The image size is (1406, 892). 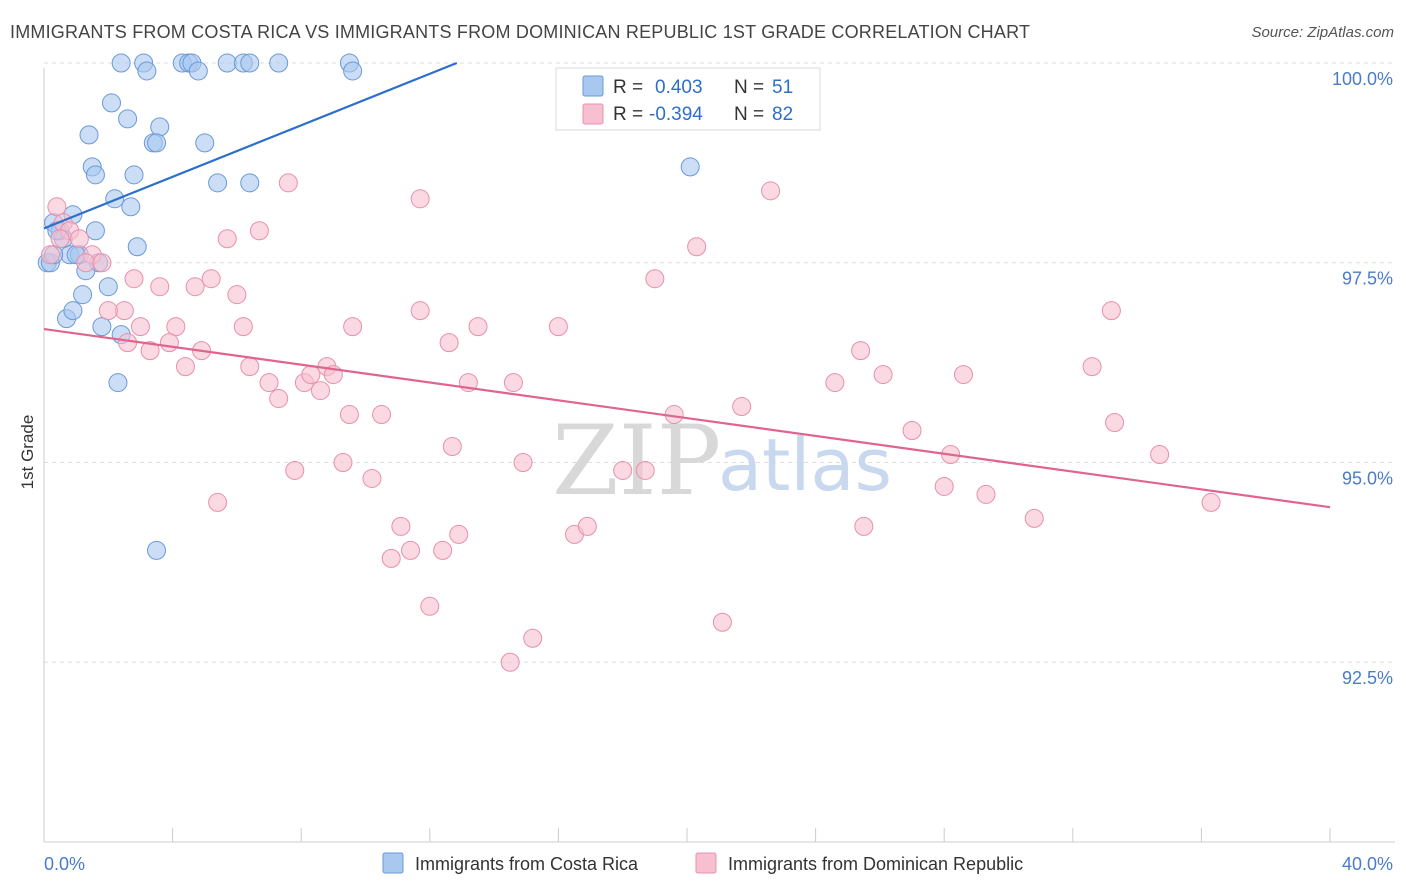 I want to click on y-axis-label: 1st Grade, so click(x=27, y=452).